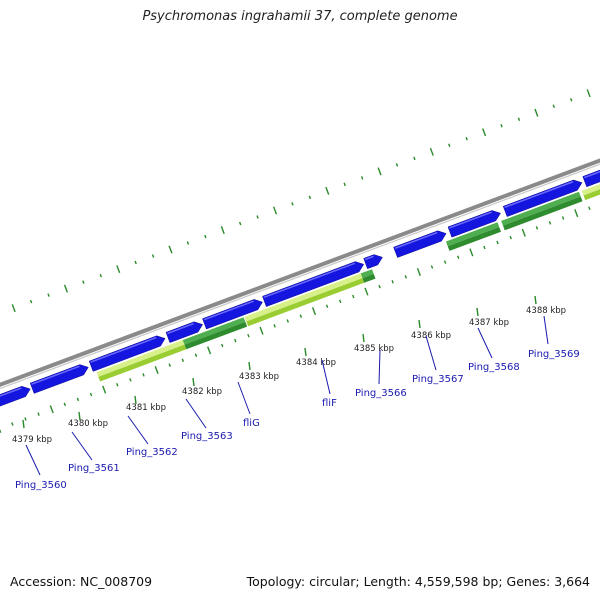 The width and height of the screenshot is (600, 600). I want to click on gene-label: Ping_3566, so click(381, 393).